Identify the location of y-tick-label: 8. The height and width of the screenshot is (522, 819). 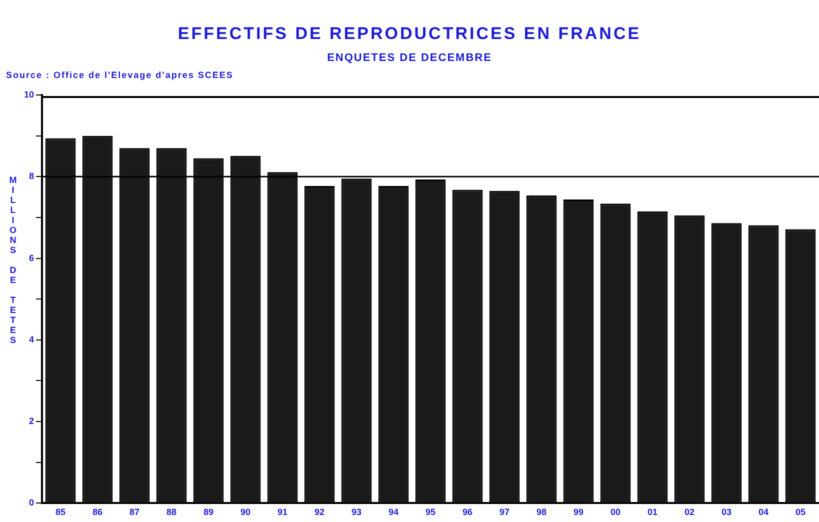
(31, 176).